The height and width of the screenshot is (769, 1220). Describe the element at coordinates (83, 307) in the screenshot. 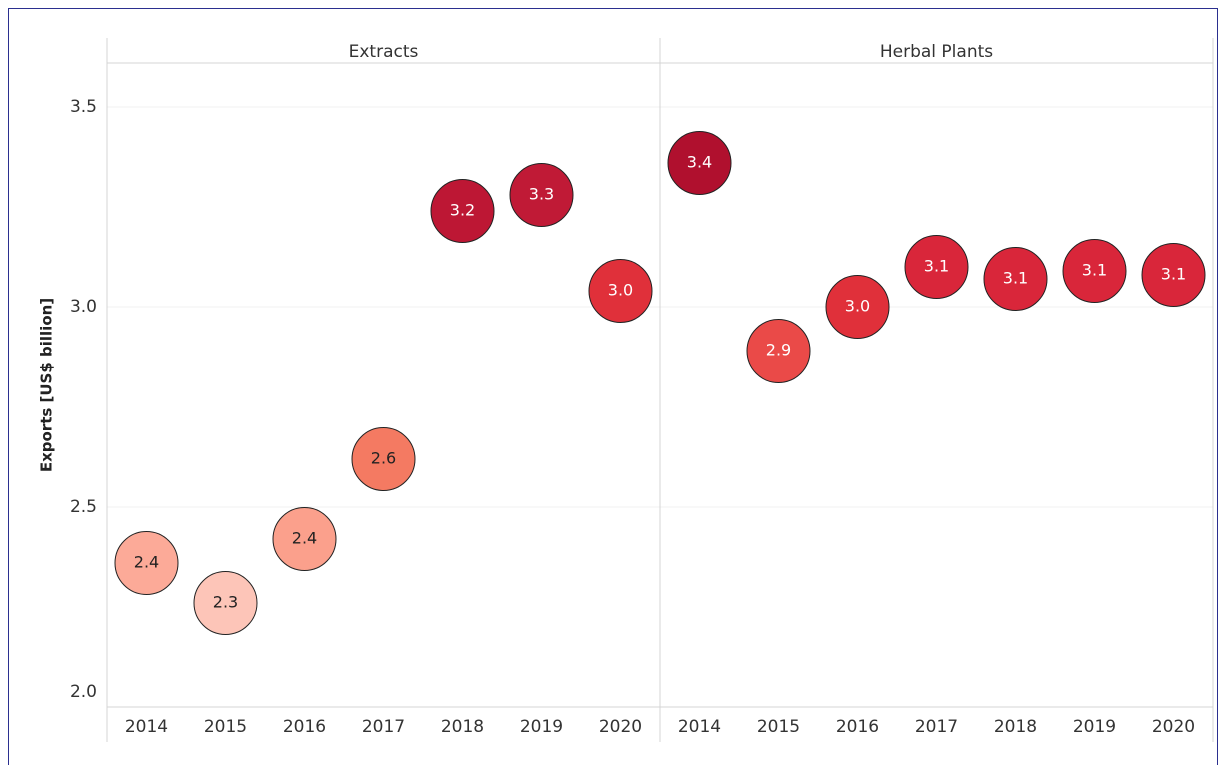

I see `y-tick-label: 3.0` at that location.